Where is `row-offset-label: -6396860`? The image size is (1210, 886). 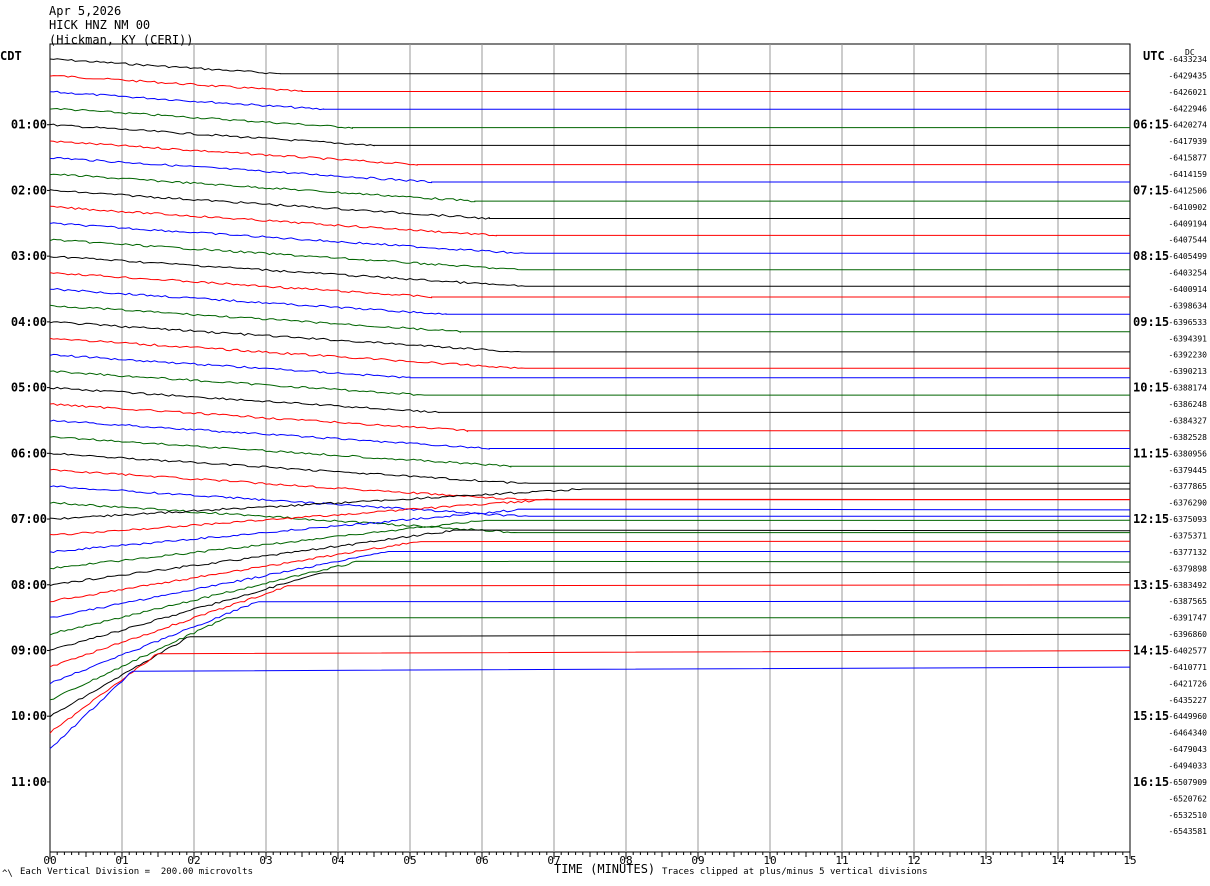 row-offset-label: -6396860 is located at coordinates (1187, 634).